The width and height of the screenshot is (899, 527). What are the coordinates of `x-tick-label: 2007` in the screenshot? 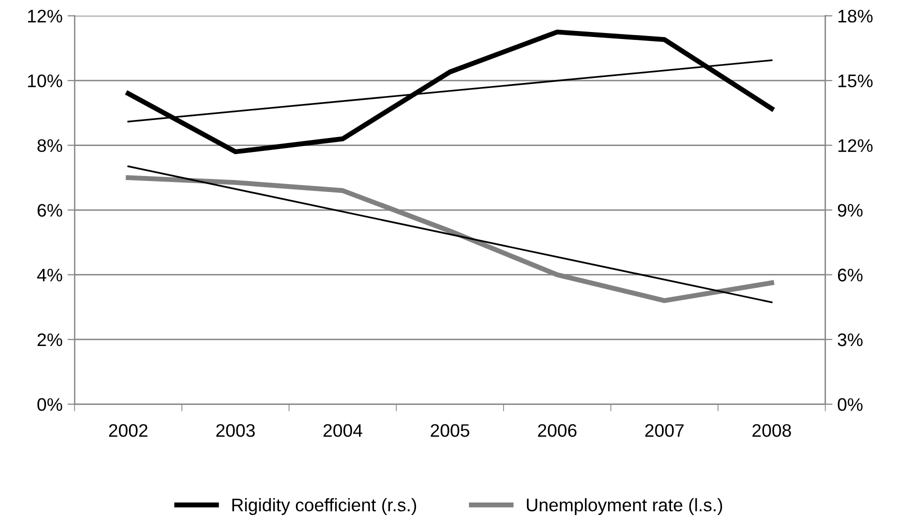 It's located at (664, 430).